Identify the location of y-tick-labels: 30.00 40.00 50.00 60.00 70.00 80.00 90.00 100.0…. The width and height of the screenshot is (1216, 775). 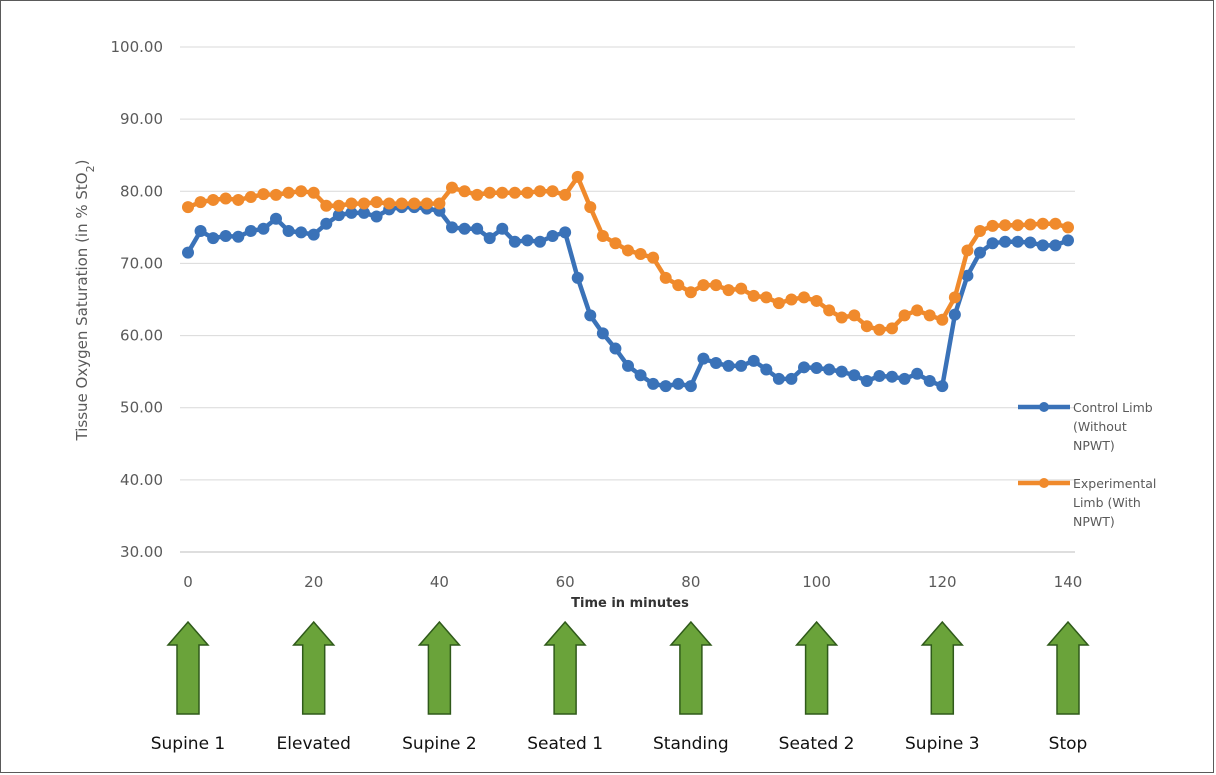
(137, 299).